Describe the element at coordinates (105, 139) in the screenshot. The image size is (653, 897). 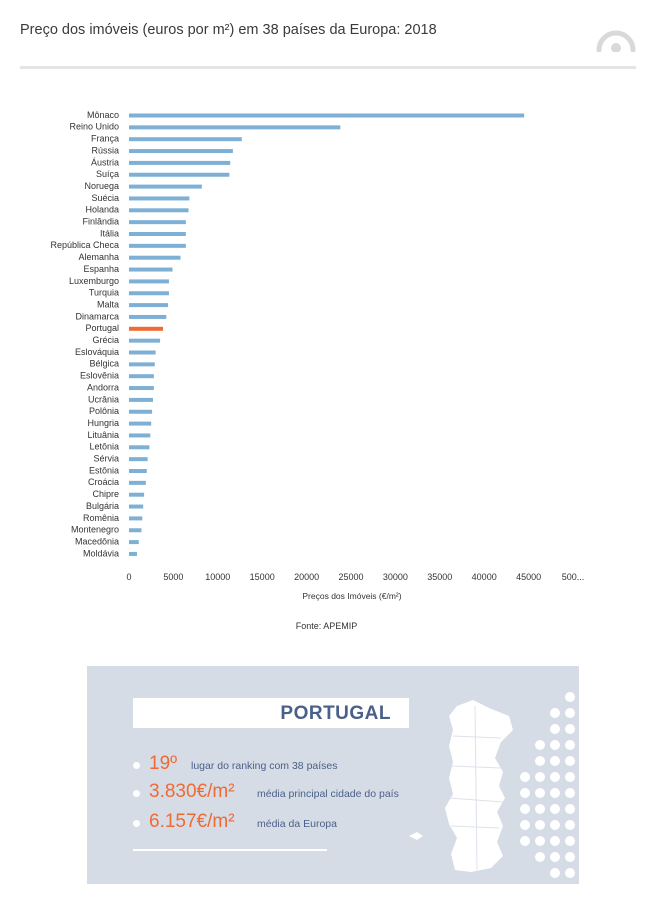
I see `category-label: França` at that location.